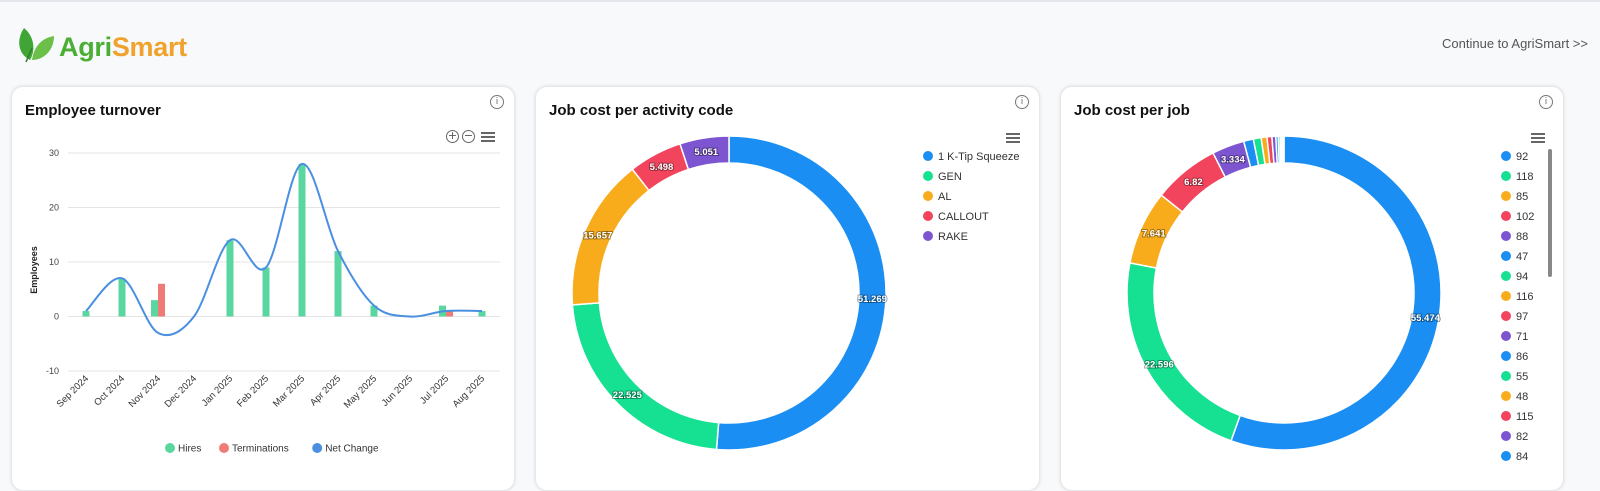  I want to click on data-label: 3.334, so click(1233, 159).